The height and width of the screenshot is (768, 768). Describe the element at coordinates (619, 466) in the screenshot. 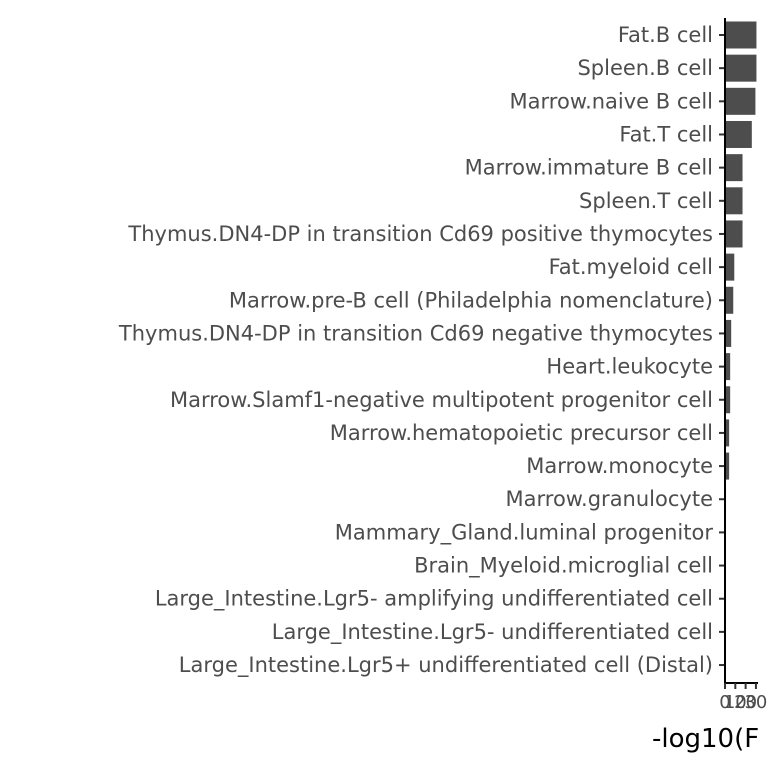

I see `category-label: Marrow.monocyte` at that location.